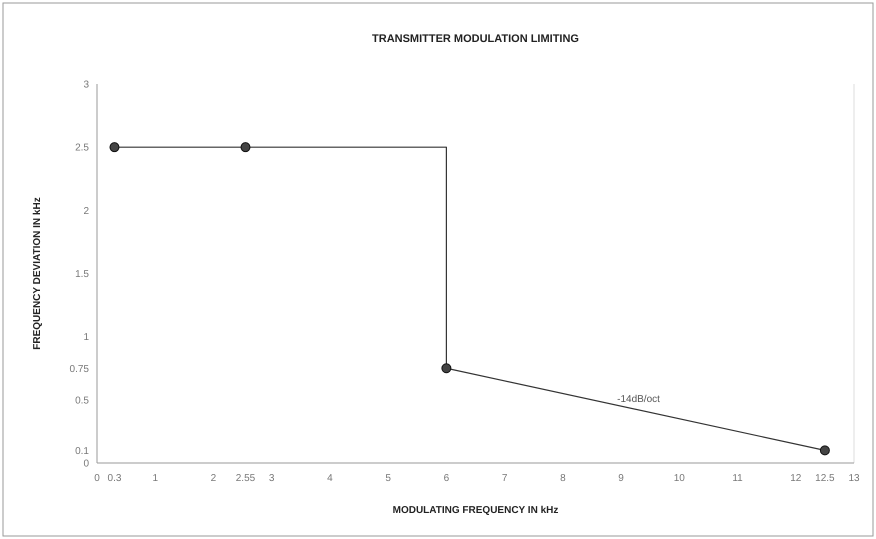 The width and height of the screenshot is (876, 539). Describe the element at coordinates (86, 464) in the screenshot. I see `y-tick-label: 0` at that location.